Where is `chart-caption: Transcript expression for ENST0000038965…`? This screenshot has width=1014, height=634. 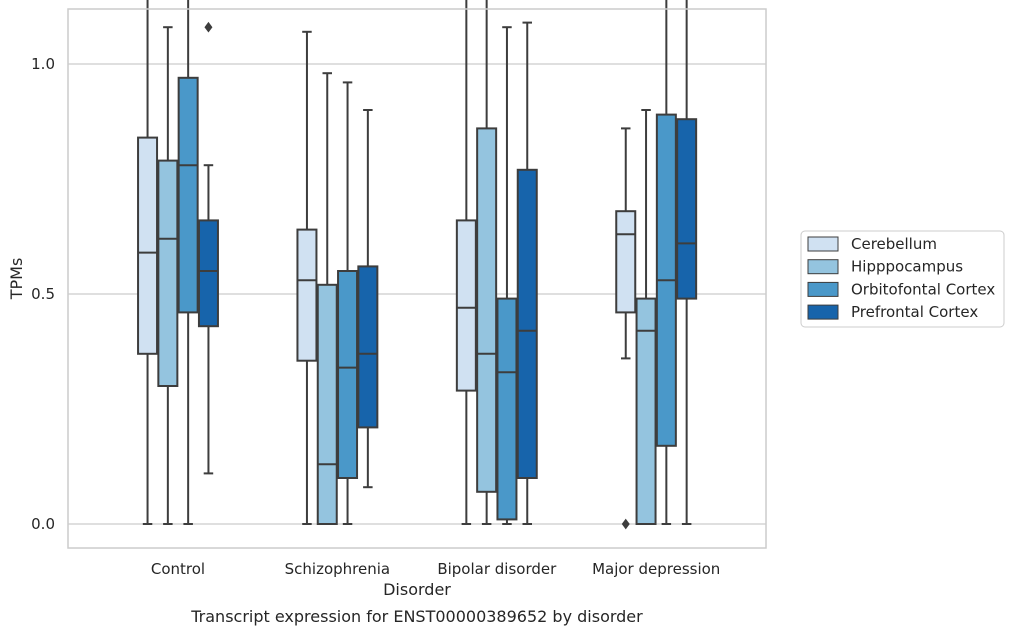
chart-caption: Transcript expression for ENST0000038965… is located at coordinates (416, 616).